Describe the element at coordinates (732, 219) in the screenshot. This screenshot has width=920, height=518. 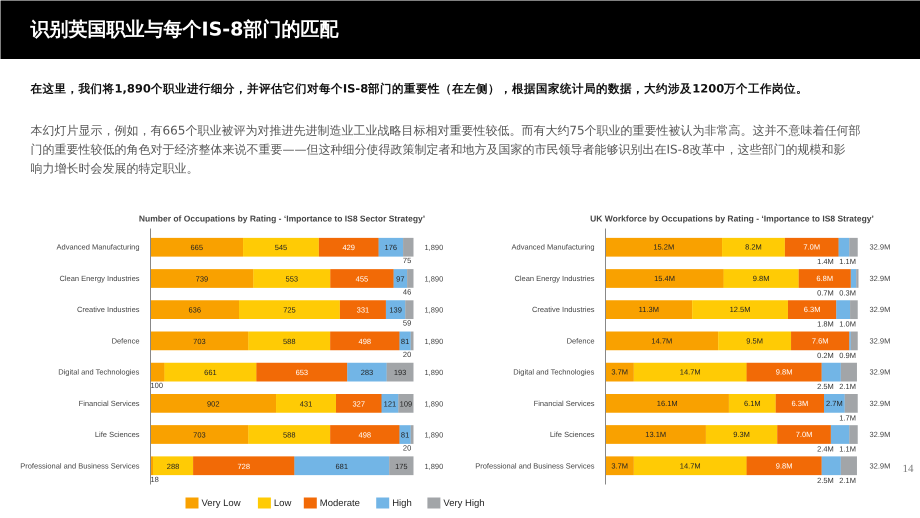
I see `chart-title: UK Workforce by Occupations by Rating - ‘Importance to IS8 Strategy’` at that location.